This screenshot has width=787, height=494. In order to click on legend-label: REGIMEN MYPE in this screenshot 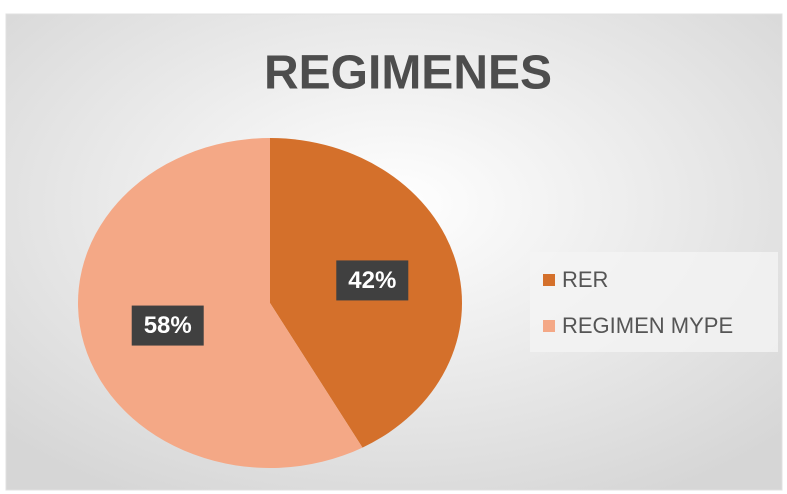, I will do `click(647, 325)`.